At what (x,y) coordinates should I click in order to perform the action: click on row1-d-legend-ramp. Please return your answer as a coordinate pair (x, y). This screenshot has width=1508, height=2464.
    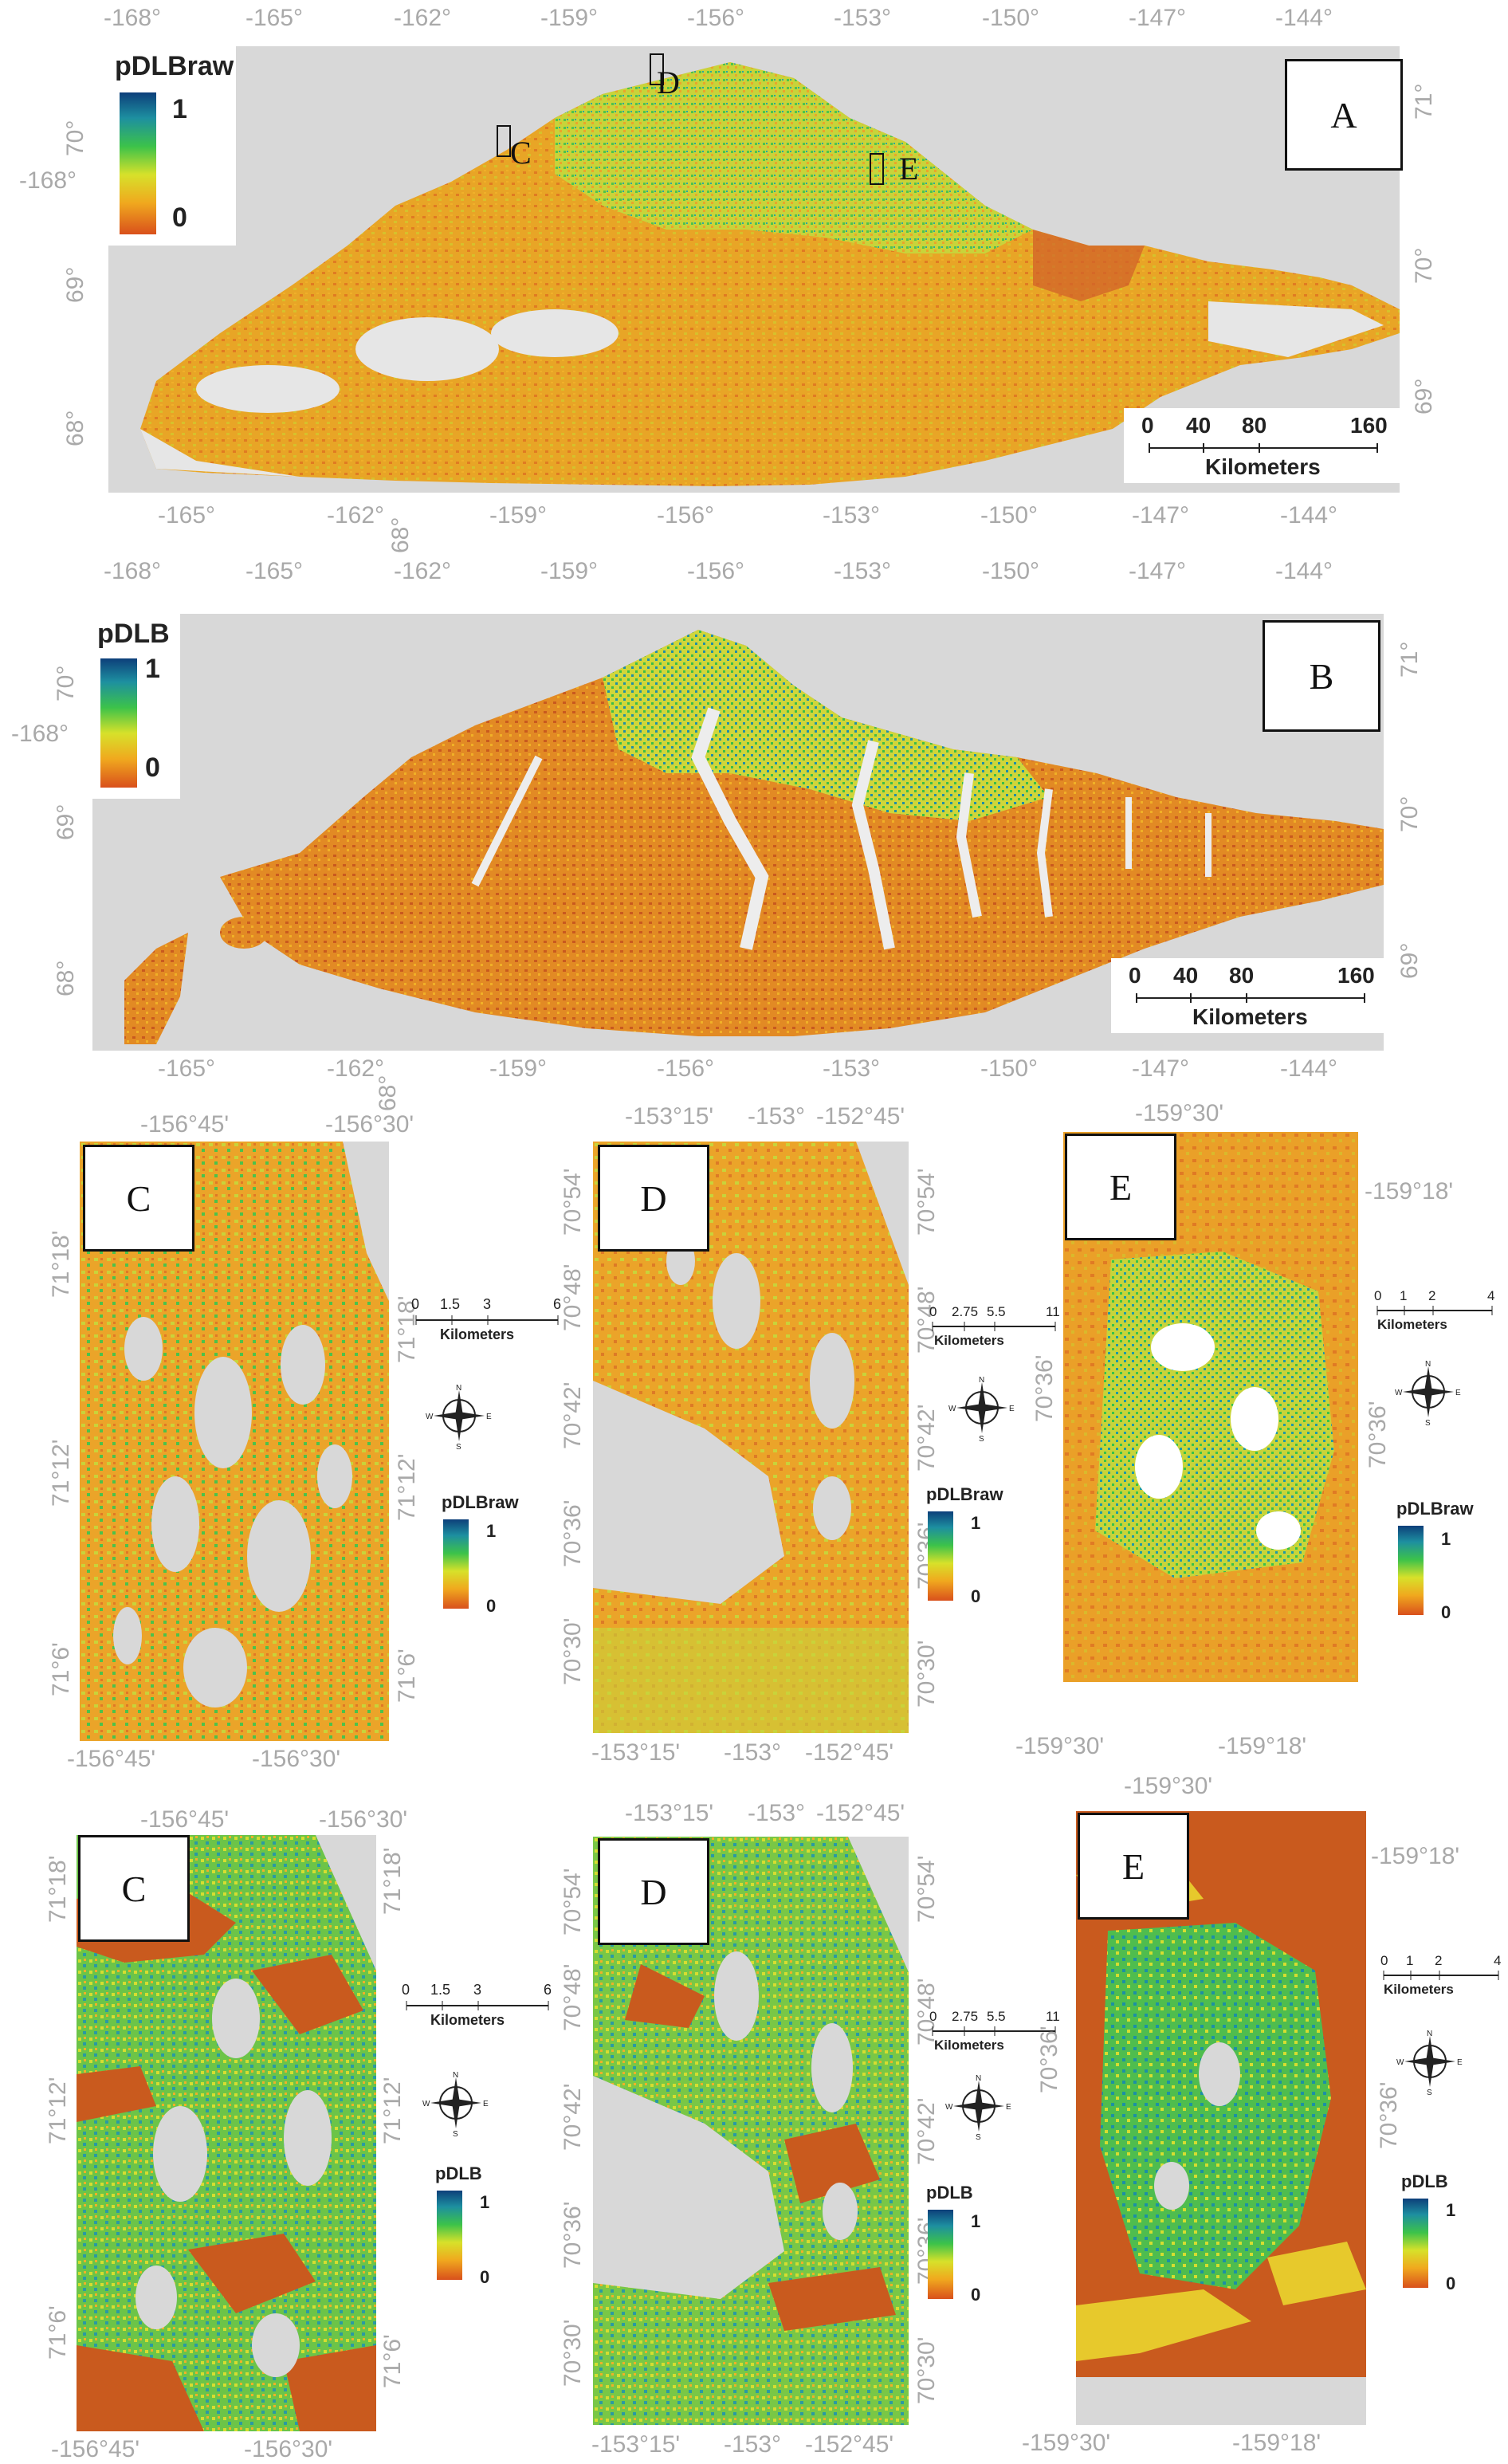
    Looking at the image, I should click on (940, 1556).